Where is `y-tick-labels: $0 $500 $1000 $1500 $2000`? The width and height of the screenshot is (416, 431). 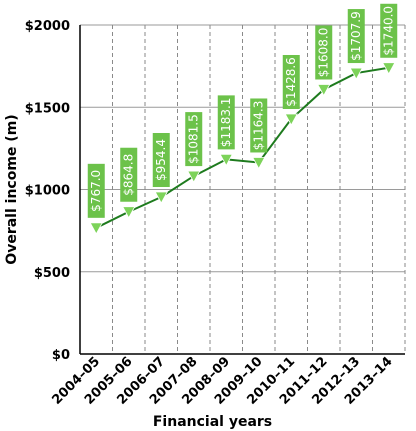
y-tick-labels: $0 $500 $1000 $1500 $2000 is located at coordinates (47, 191).